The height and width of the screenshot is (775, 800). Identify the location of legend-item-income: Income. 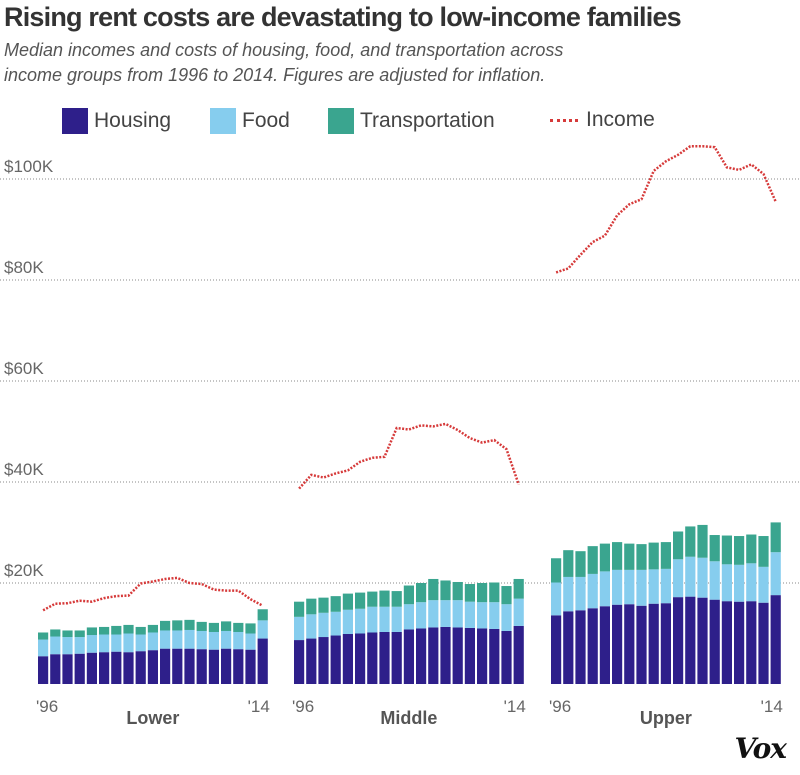
(602, 120).